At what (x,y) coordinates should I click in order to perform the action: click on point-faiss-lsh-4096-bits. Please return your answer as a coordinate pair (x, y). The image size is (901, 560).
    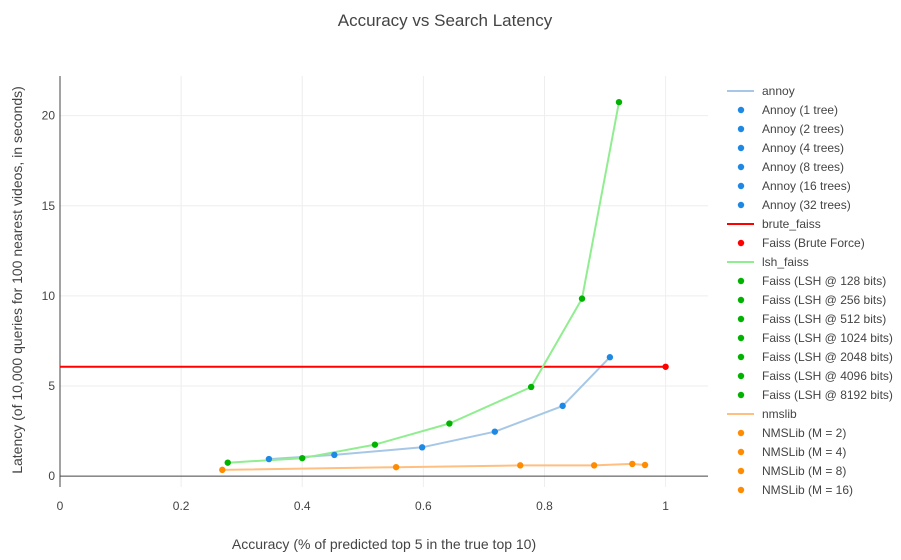
    Looking at the image, I should click on (582, 298).